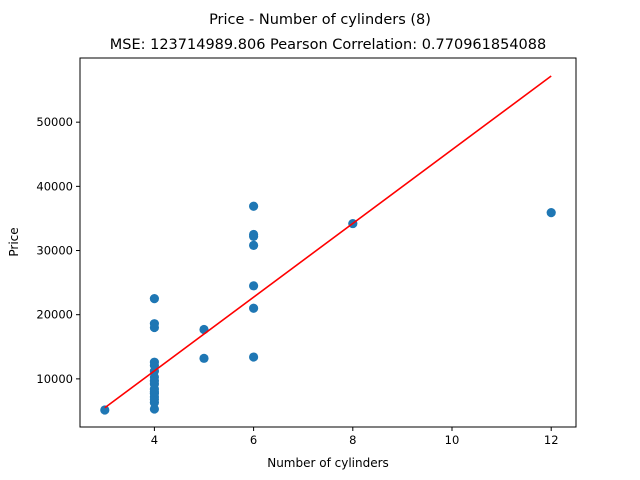 This screenshot has height=480, width=640. I want to click on x-tick-label: 6, so click(253, 440).